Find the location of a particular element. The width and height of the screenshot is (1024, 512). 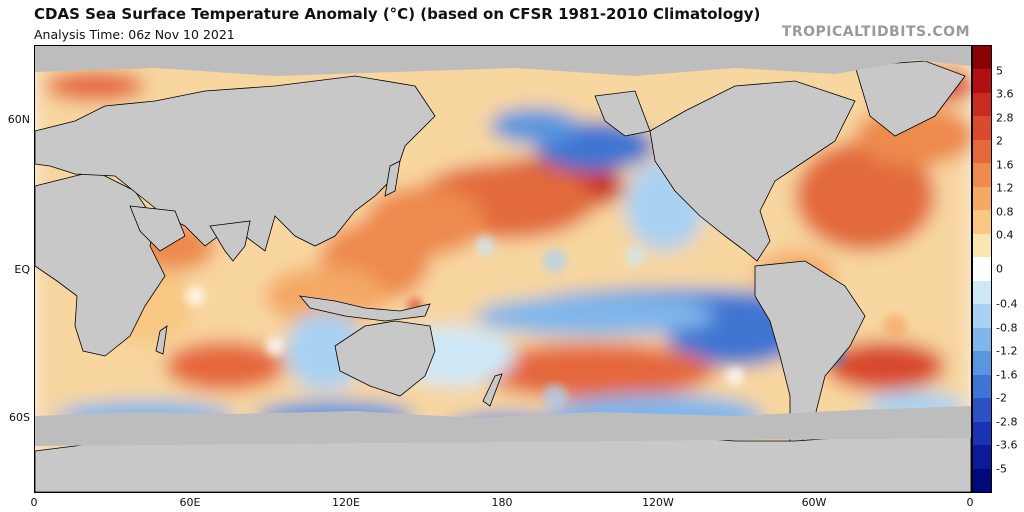

lat-label-60s: 60S is located at coordinates (19, 417).